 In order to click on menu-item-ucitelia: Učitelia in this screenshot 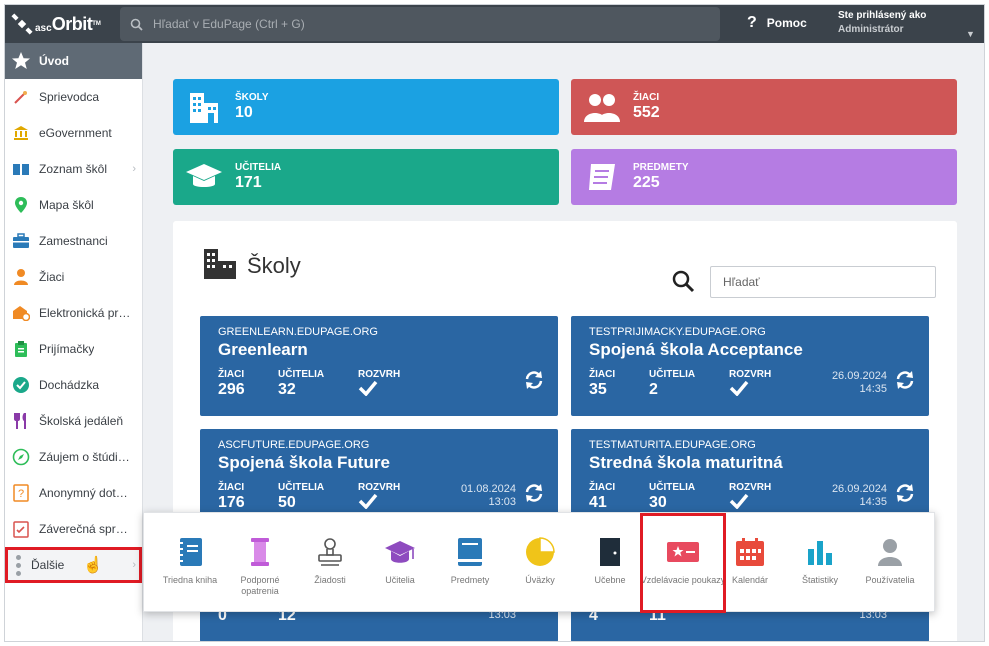, I will do `click(400, 563)`.